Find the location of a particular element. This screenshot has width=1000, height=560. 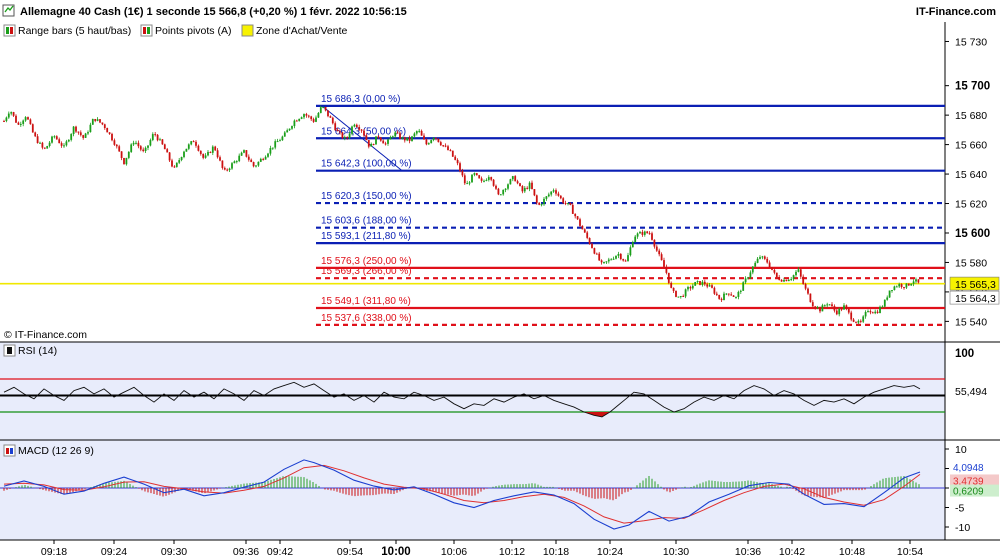

legend-item-pivot-points: Points pivots (A) is located at coordinates (185, 30).